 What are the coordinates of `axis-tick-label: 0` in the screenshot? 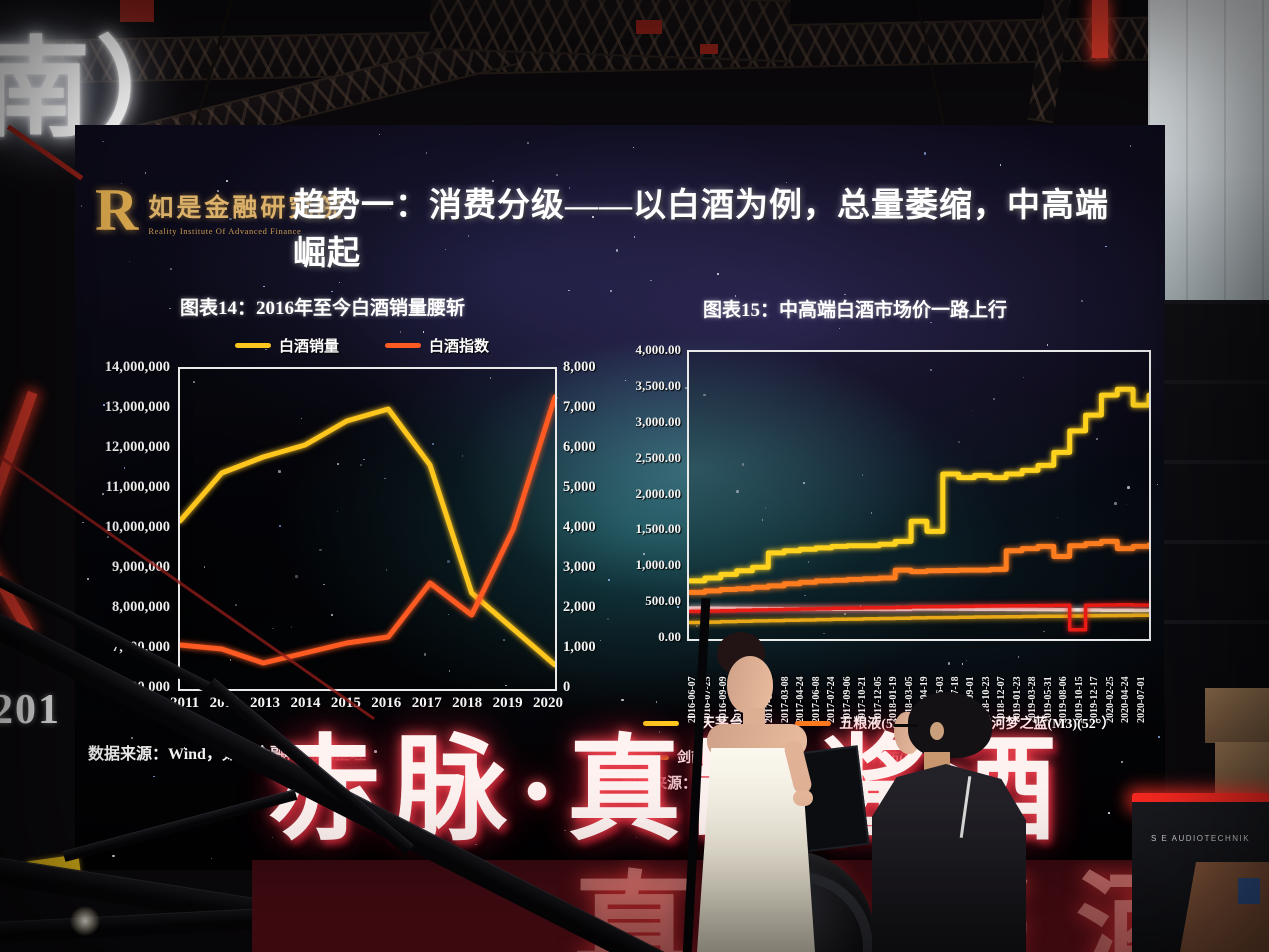 It's located at (567, 687).